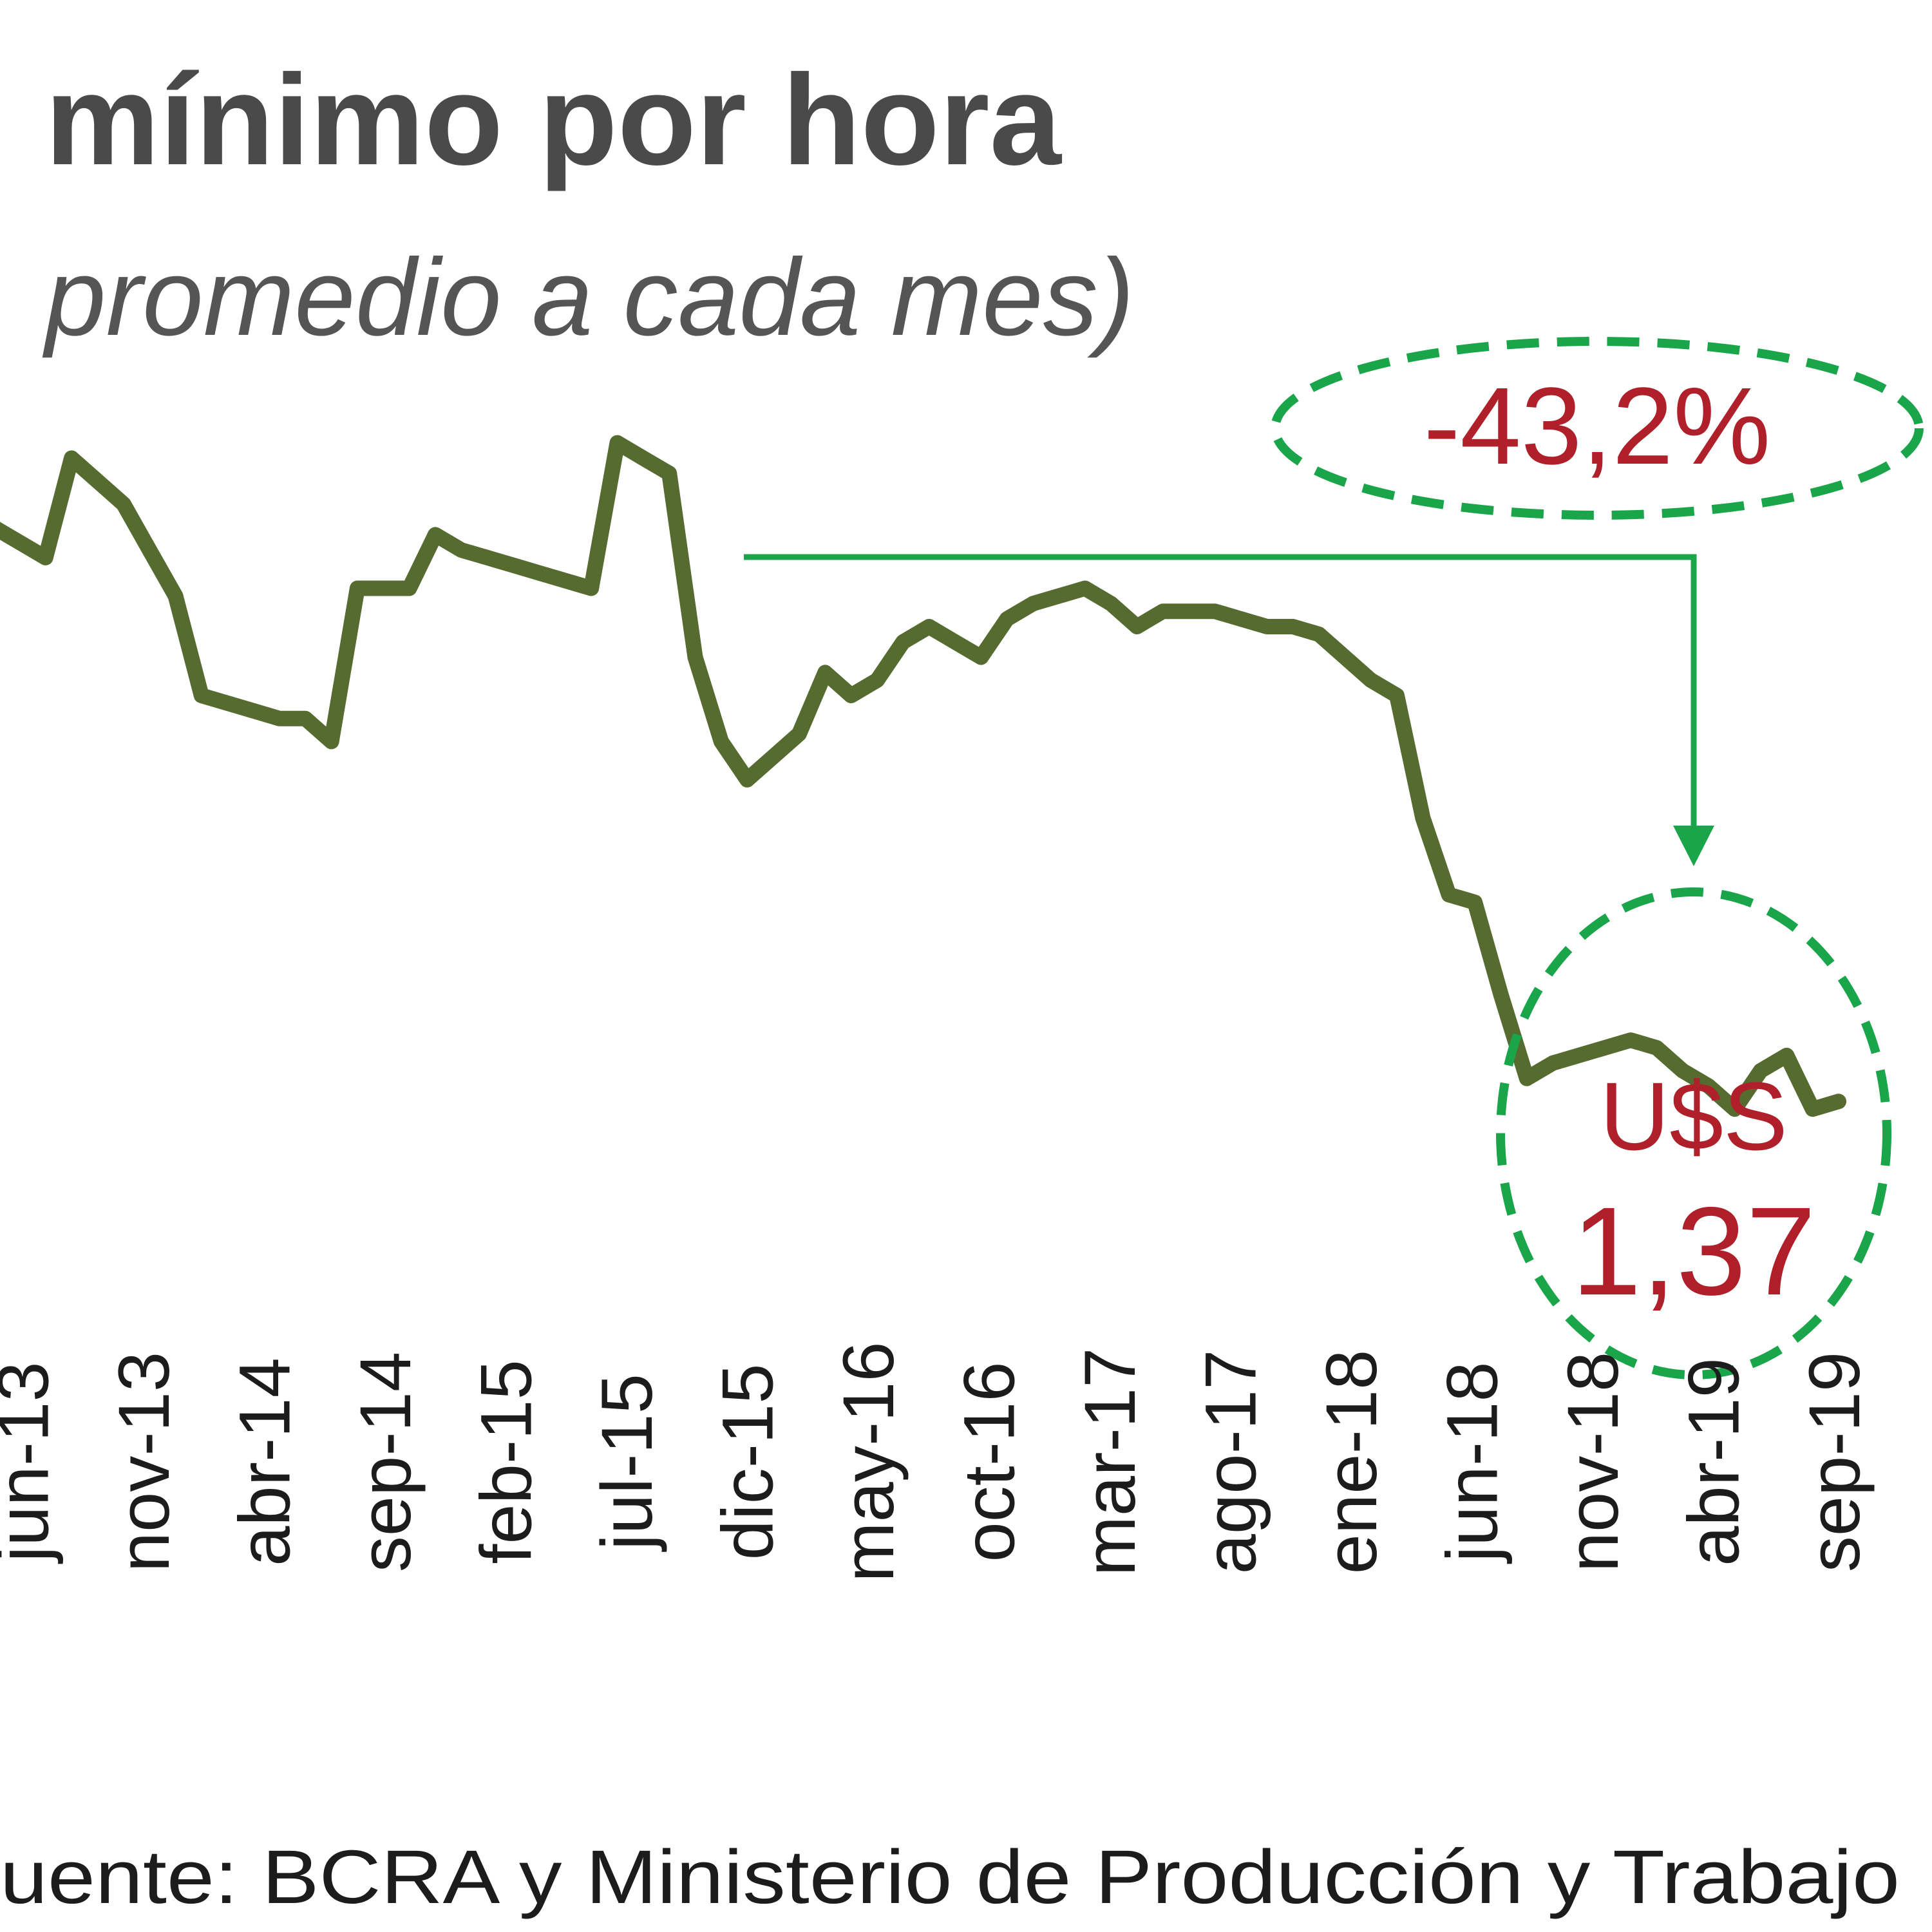  What do you see at coordinates (507, 1461) in the screenshot?
I see `x-tick-label: feb-15` at bounding box center [507, 1461].